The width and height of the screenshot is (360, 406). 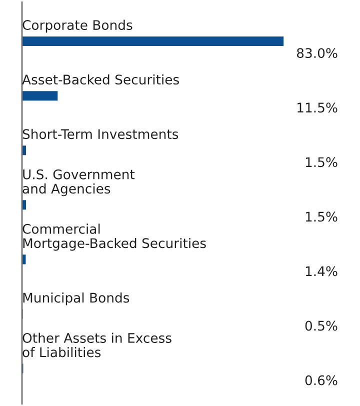 I want to click on y-tick-label: U.S. Government and Agencies, so click(x=78, y=182).